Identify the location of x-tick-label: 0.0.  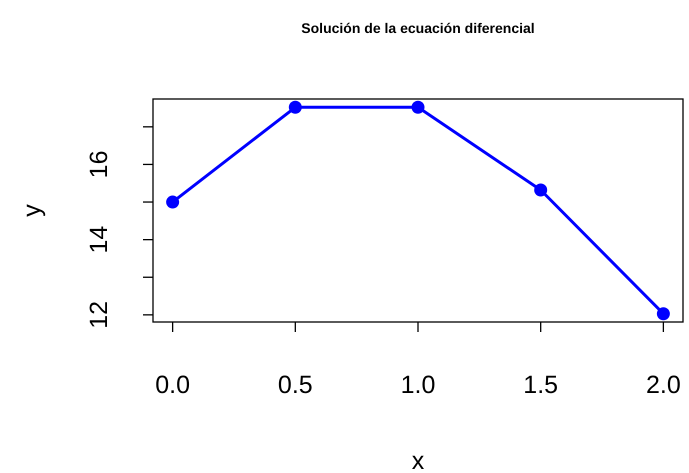
(172, 385).